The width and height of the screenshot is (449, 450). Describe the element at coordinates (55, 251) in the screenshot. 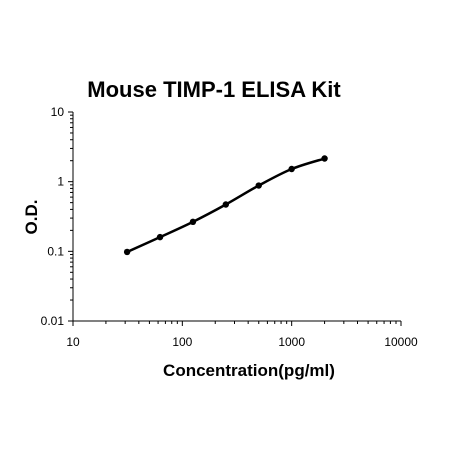

I see `y-tick-label: 0.1` at that location.